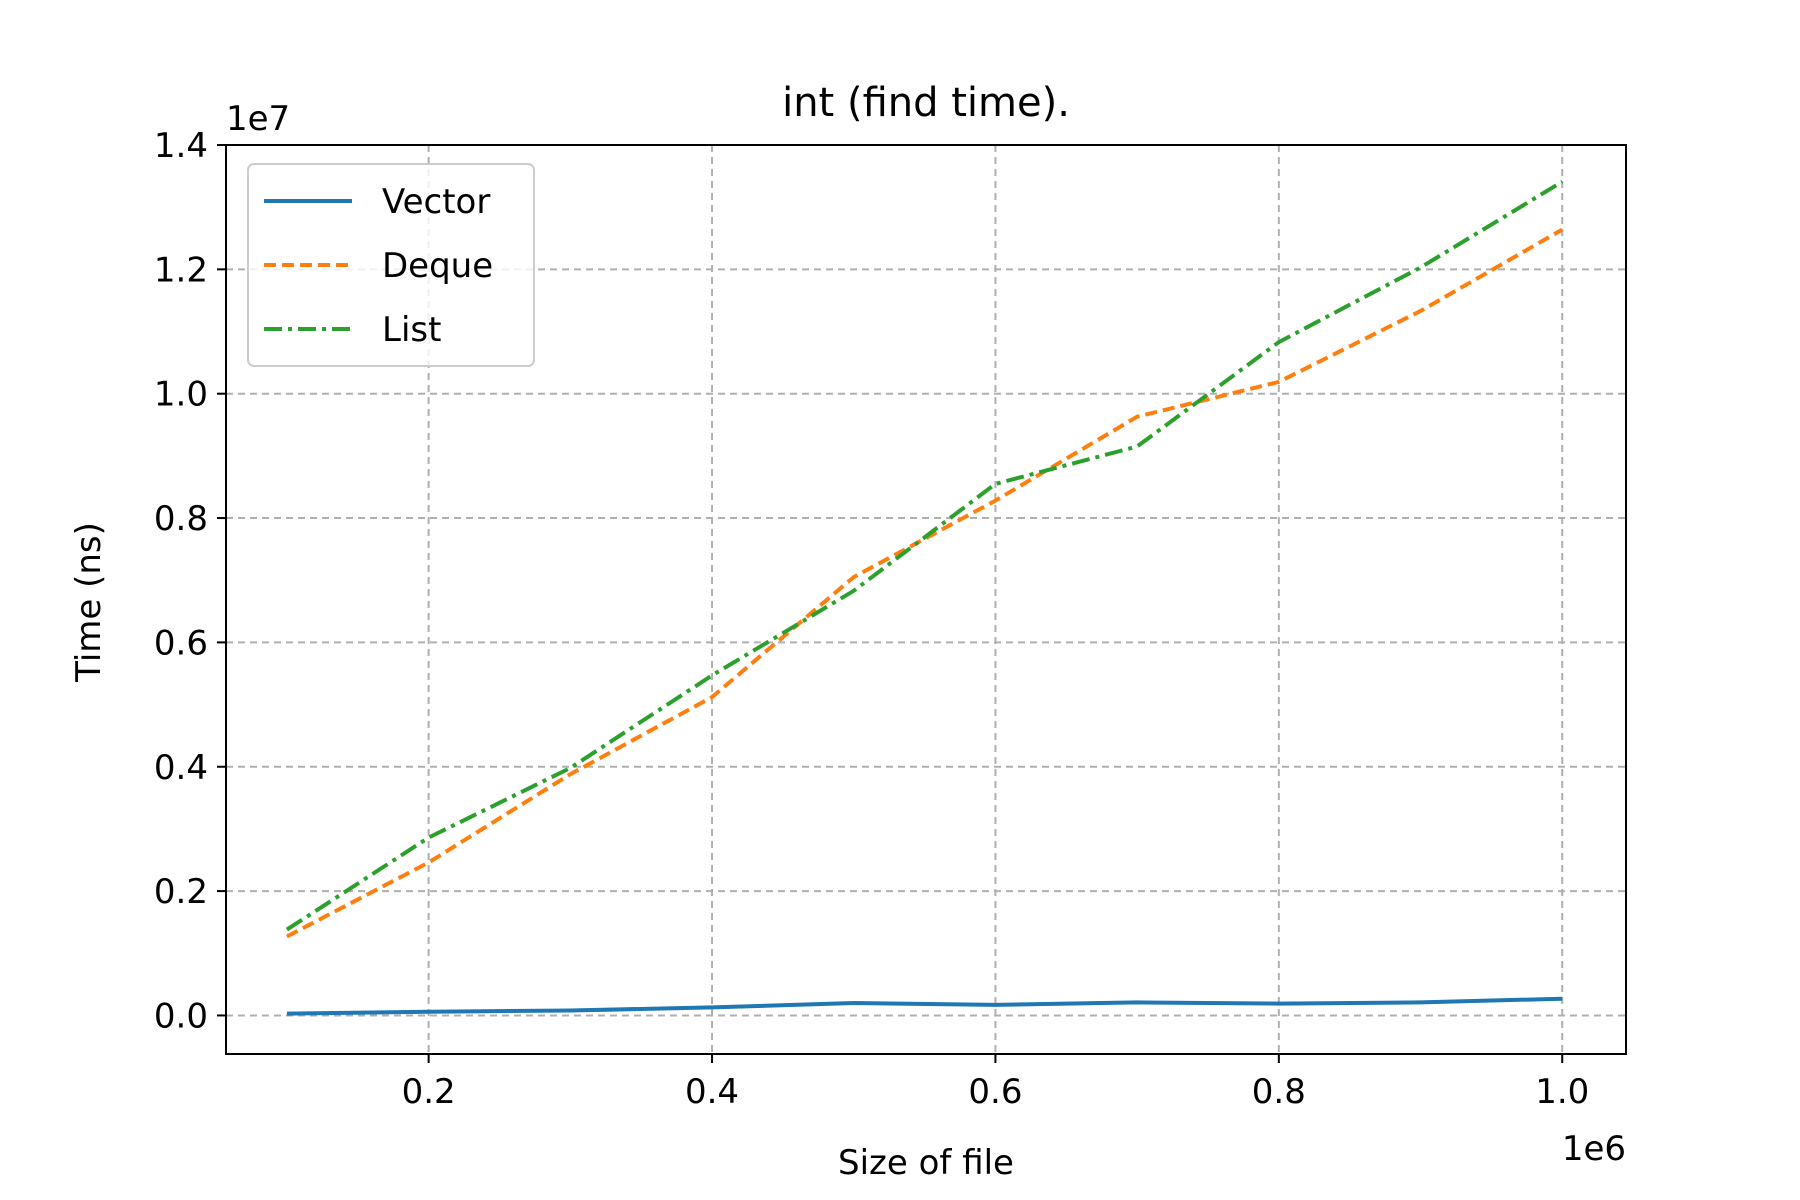  I want to click on legend-label-list: List, so click(411, 330).